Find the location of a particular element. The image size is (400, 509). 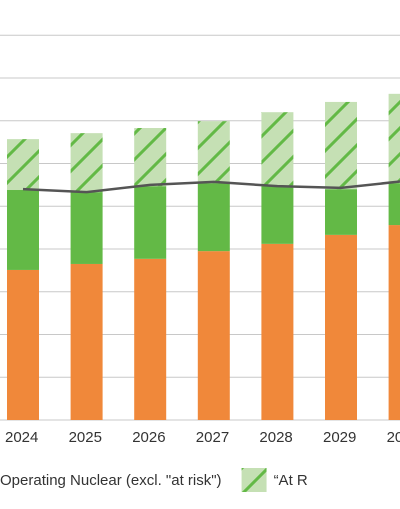

x-tick-label: 20 is located at coordinates (393, 437).